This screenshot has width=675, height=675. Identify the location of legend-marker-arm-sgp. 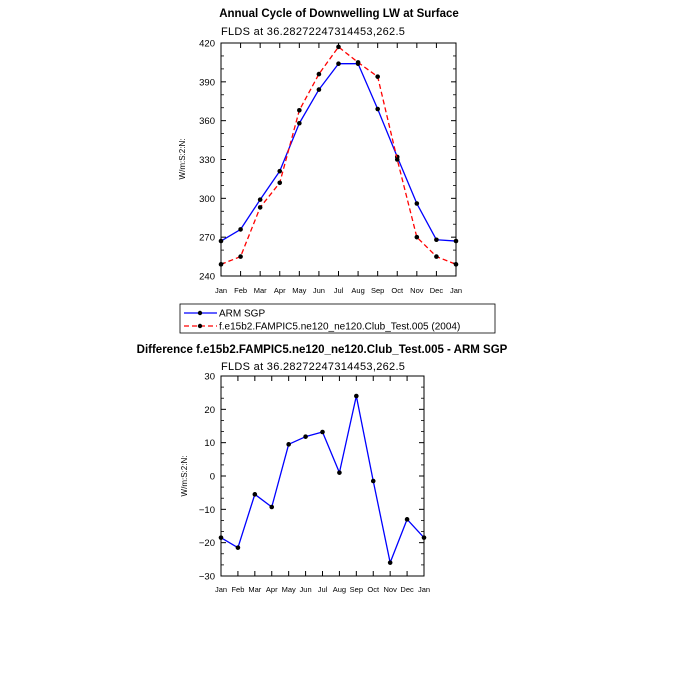
(200, 313).